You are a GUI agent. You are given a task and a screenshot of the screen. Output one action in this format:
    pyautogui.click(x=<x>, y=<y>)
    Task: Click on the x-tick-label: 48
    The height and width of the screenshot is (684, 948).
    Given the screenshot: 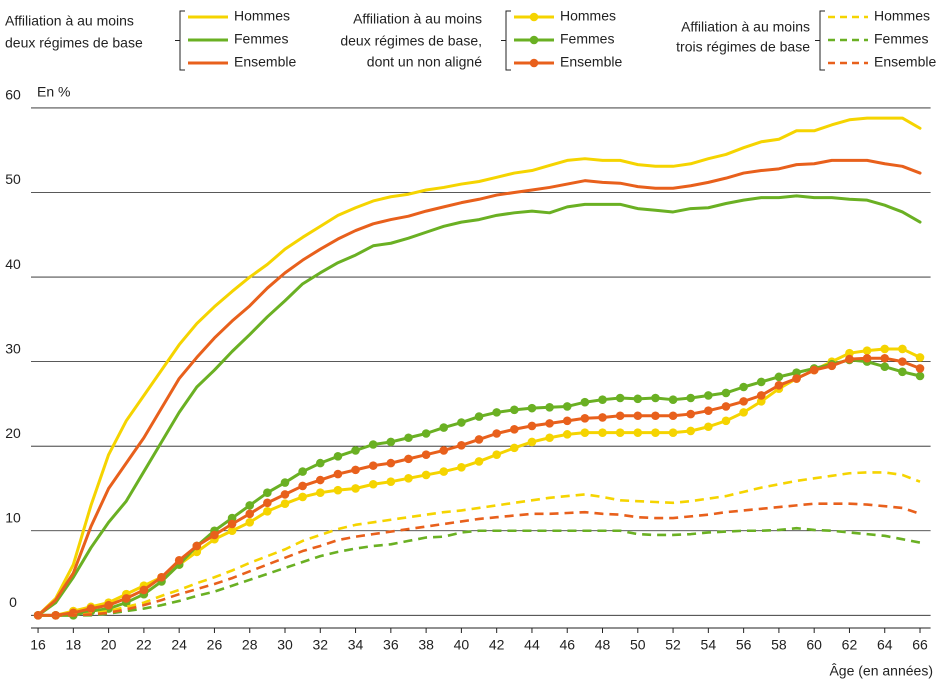 What is the action you would take?
    pyautogui.click(x=603, y=645)
    